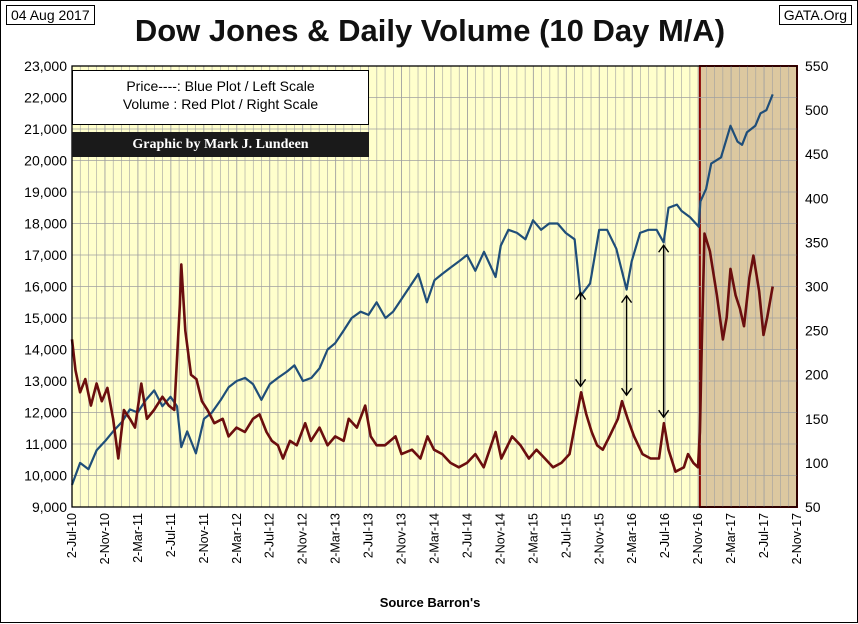 The image size is (858, 624). I want to click on y-axis-right: 50 100 150 200 250 300 350 400 450 500 550, so click(817, 286).